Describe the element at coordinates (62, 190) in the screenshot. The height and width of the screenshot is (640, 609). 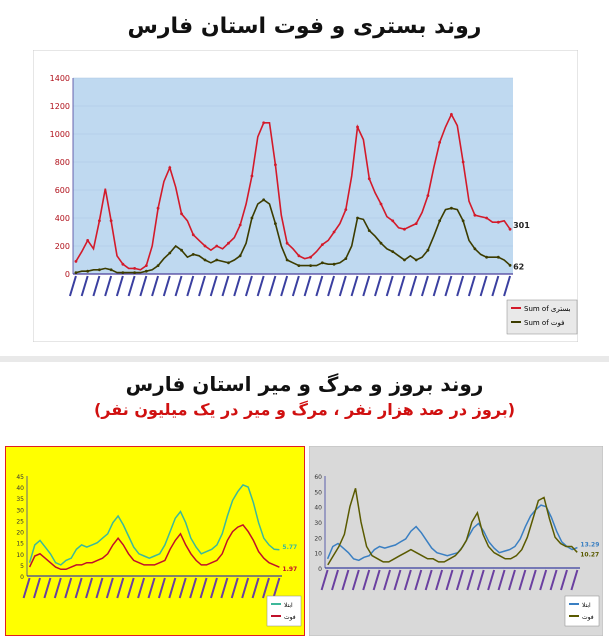
I see `y-tick-label: 600` at that location.